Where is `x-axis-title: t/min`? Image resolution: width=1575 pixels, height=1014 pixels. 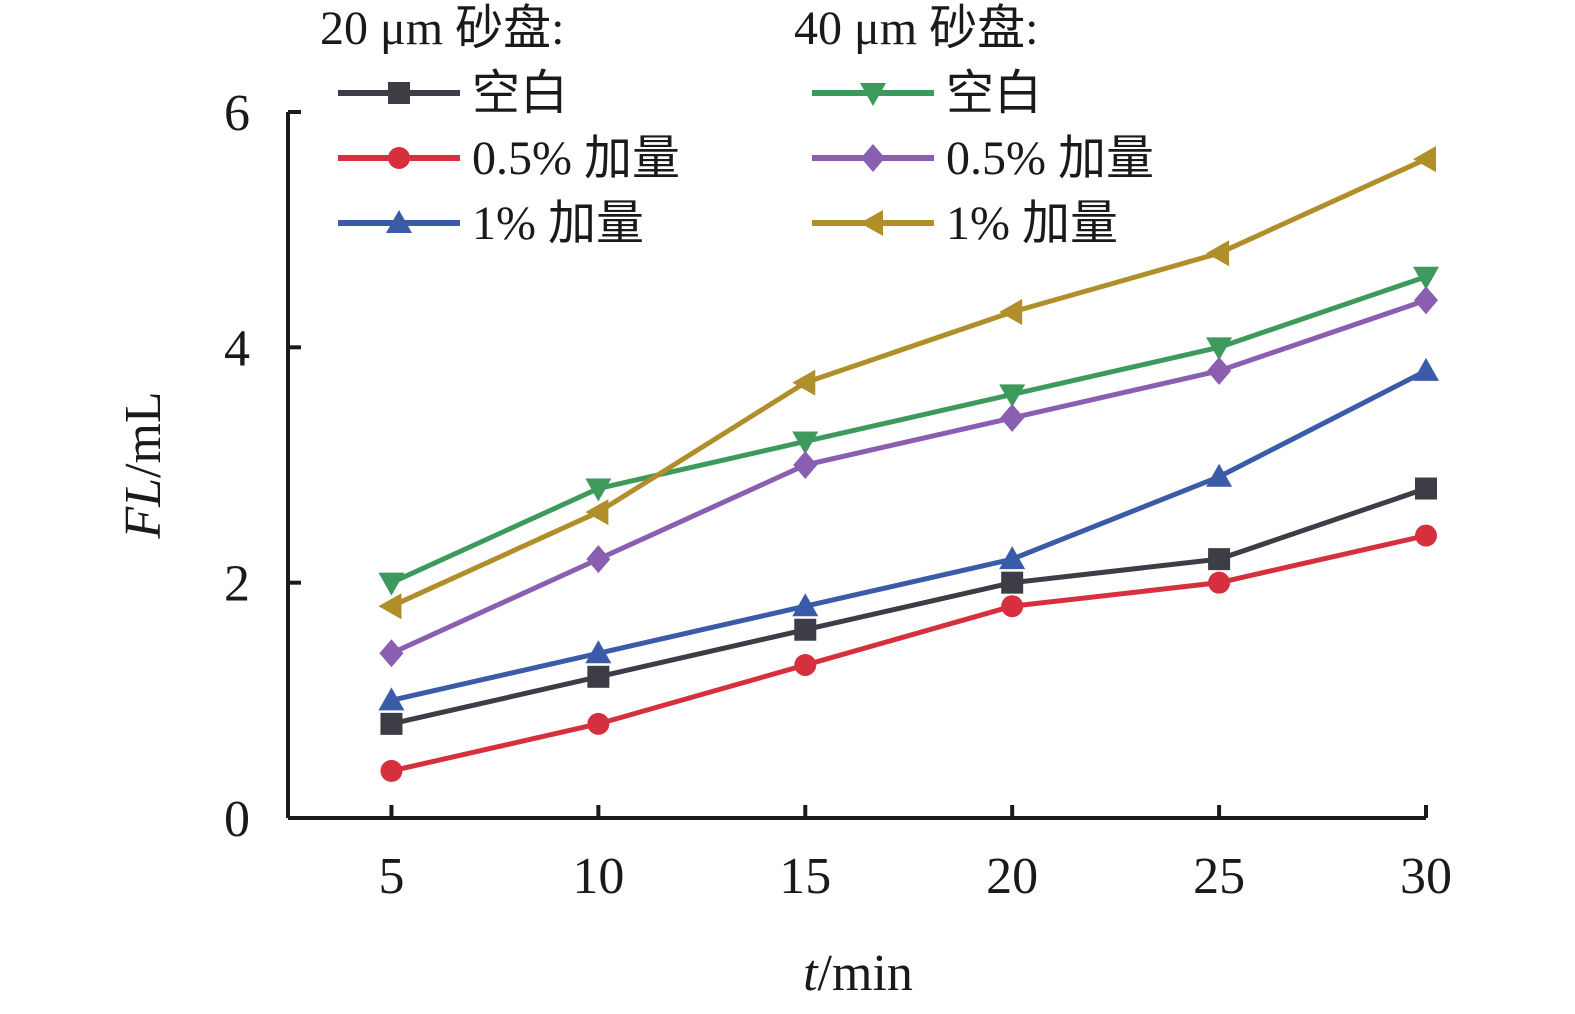 x-axis-title: t/min is located at coordinates (858, 973).